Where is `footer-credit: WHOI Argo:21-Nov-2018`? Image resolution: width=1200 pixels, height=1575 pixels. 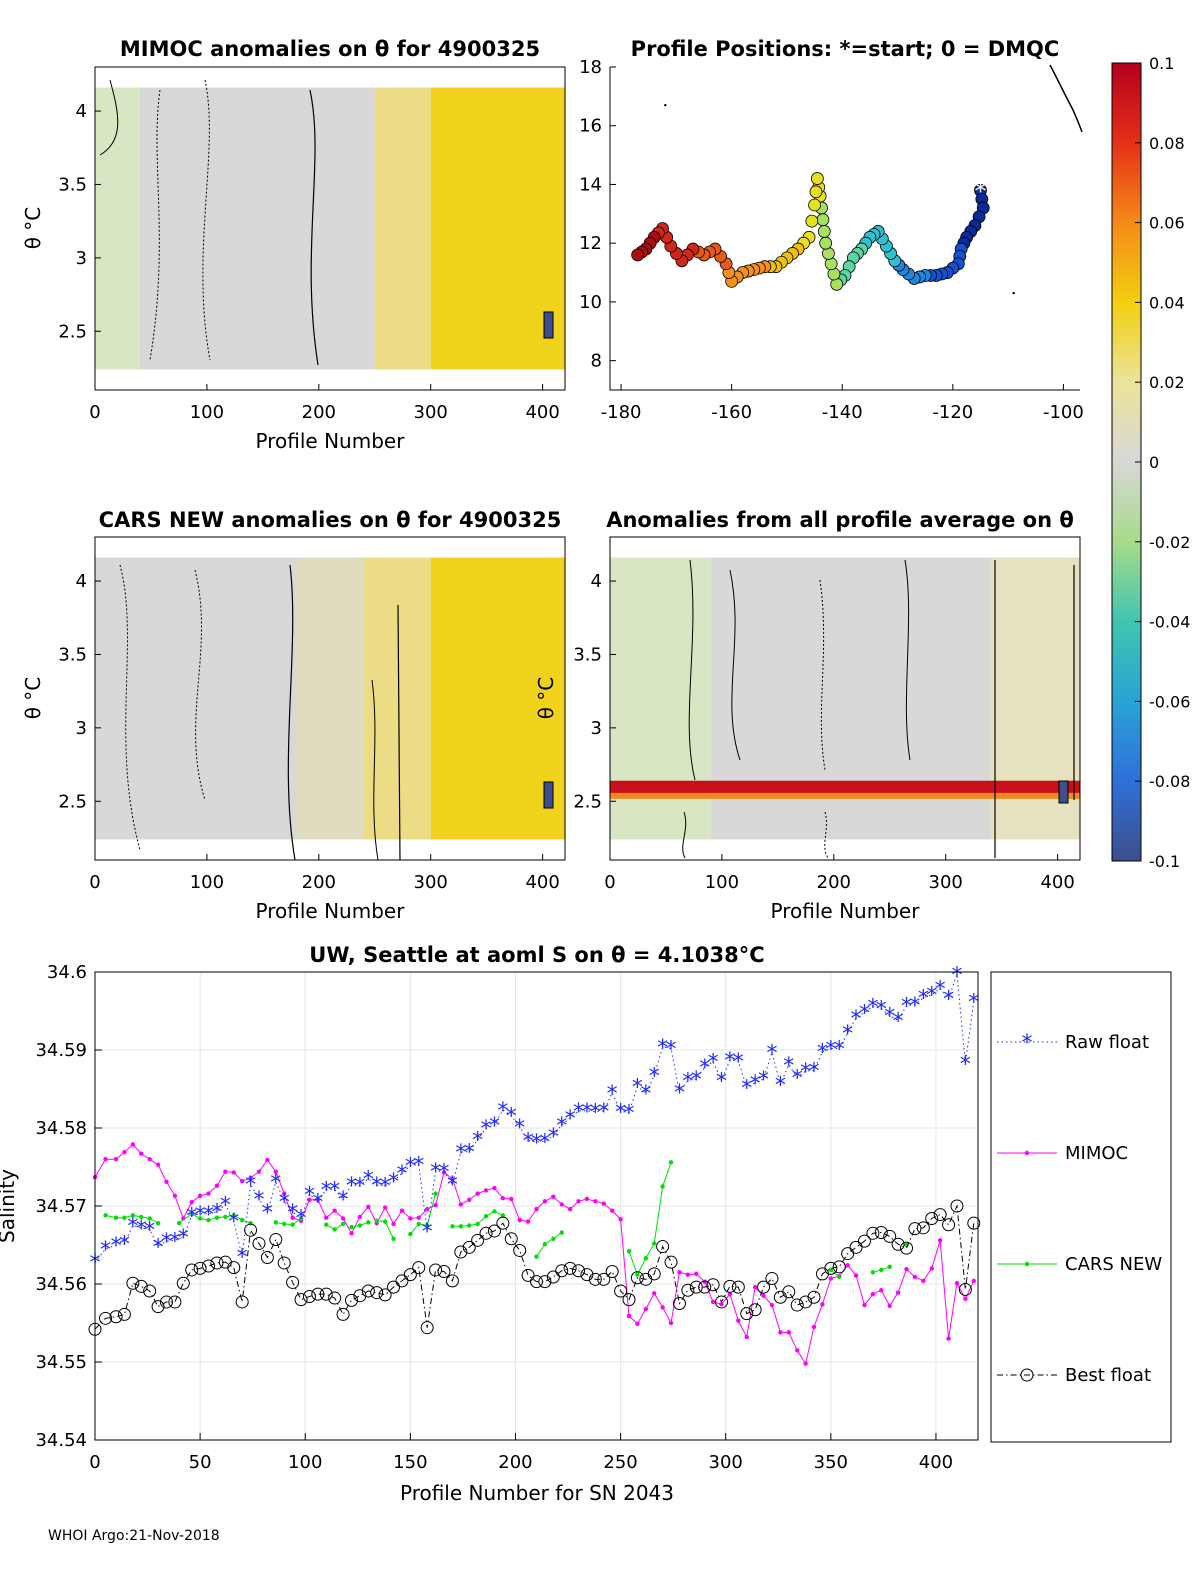 footer-credit: WHOI Argo:21-Nov-2018 is located at coordinates (134, 1536).